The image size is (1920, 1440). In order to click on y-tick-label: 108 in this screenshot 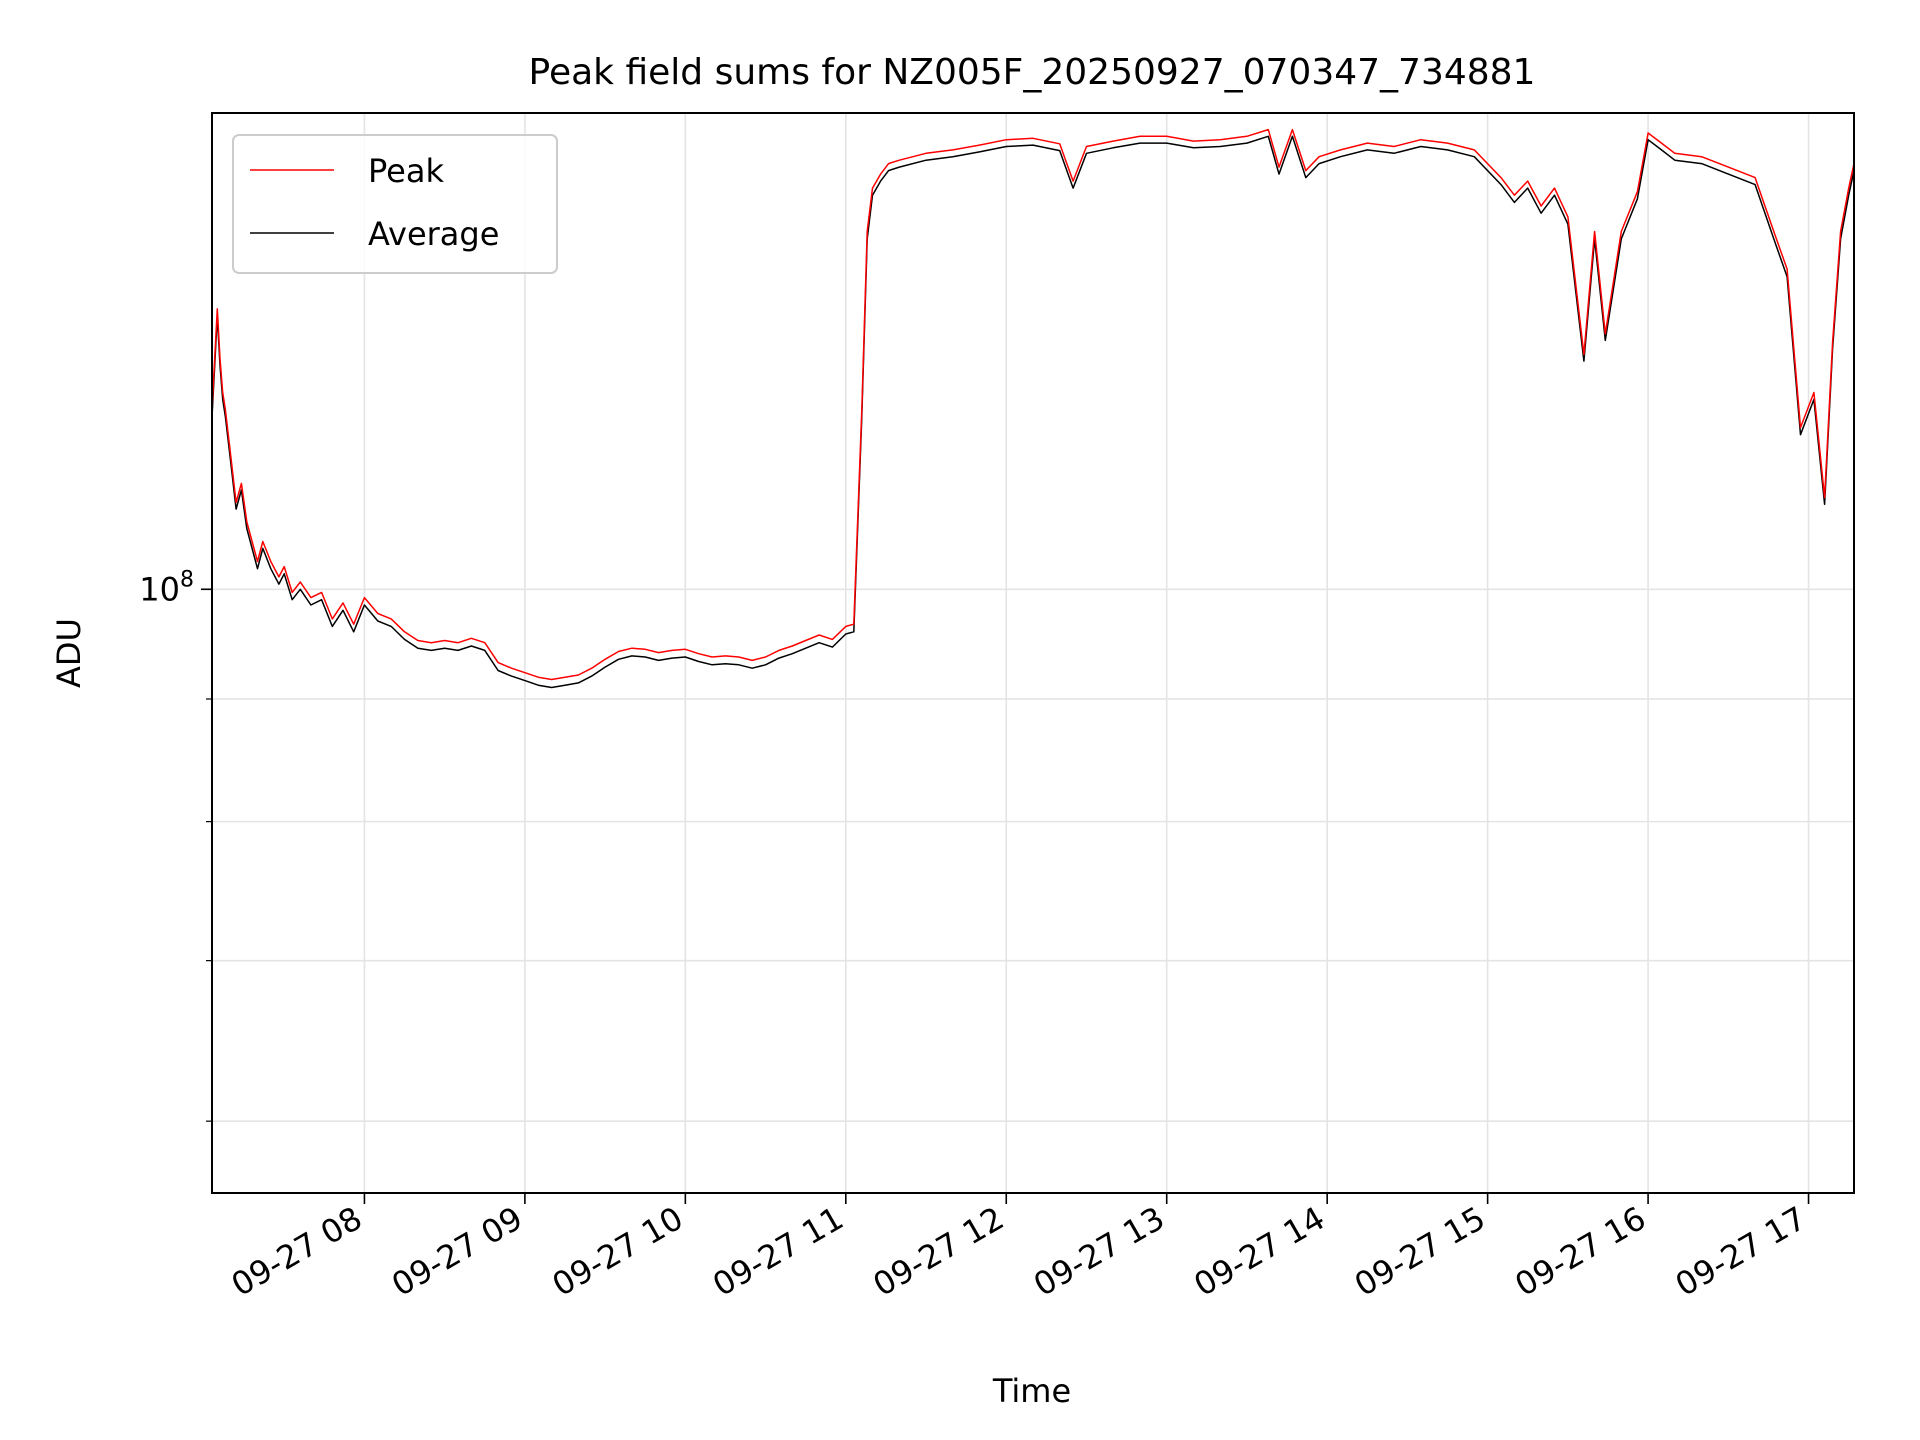, I will do `click(166, 587)`.